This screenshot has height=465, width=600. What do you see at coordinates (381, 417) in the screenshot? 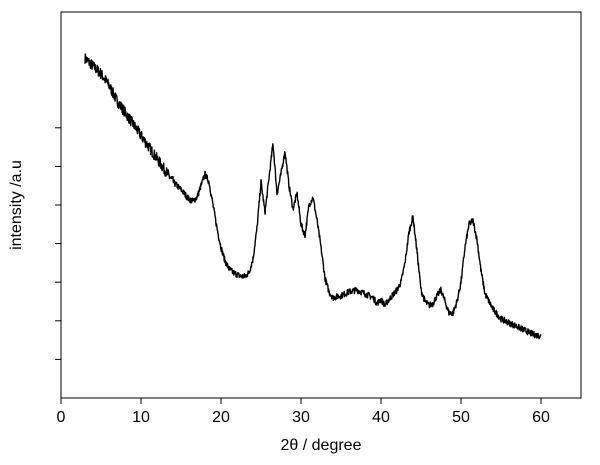
I see `x-tick-label: 40` at bounding box center [381, 417].